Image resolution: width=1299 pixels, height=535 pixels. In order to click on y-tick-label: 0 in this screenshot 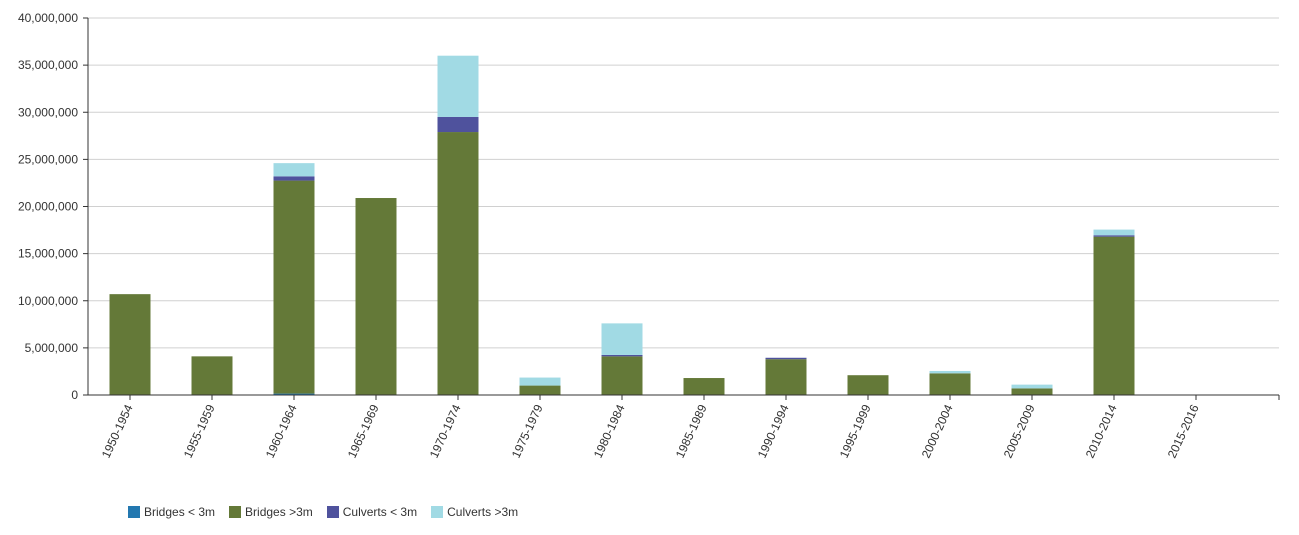, I will do `click(74, 395)`.